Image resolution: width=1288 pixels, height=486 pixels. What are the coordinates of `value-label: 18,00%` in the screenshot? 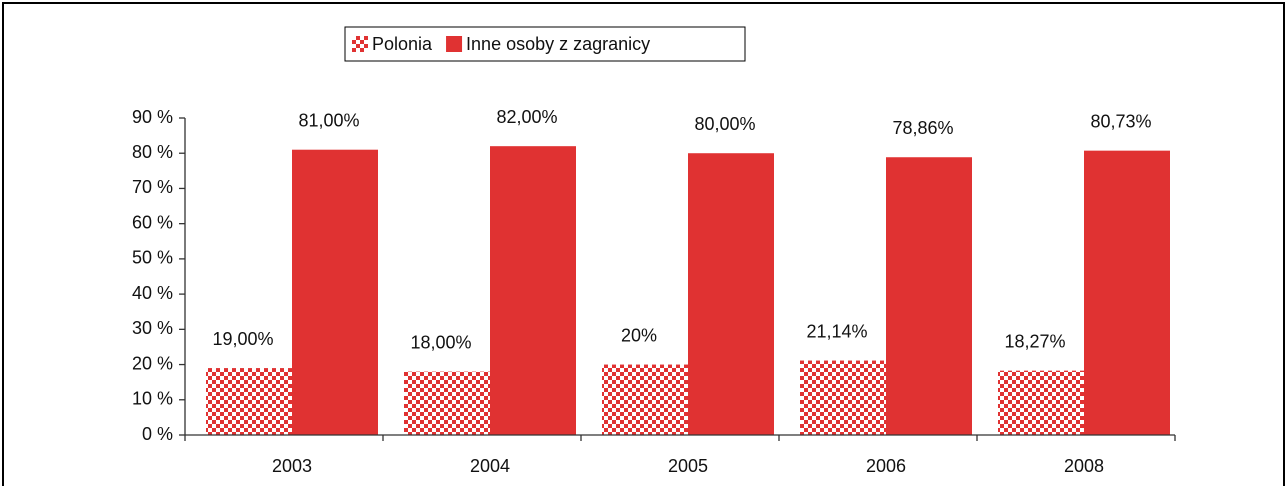 It's located at (440, 342).